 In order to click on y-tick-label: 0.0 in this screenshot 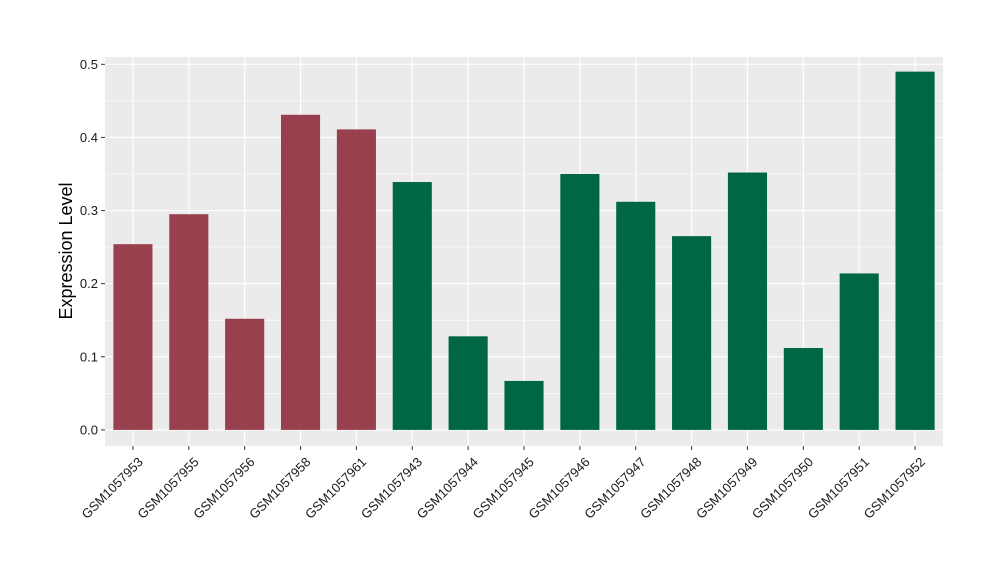, I will do `click(89, 429)`.